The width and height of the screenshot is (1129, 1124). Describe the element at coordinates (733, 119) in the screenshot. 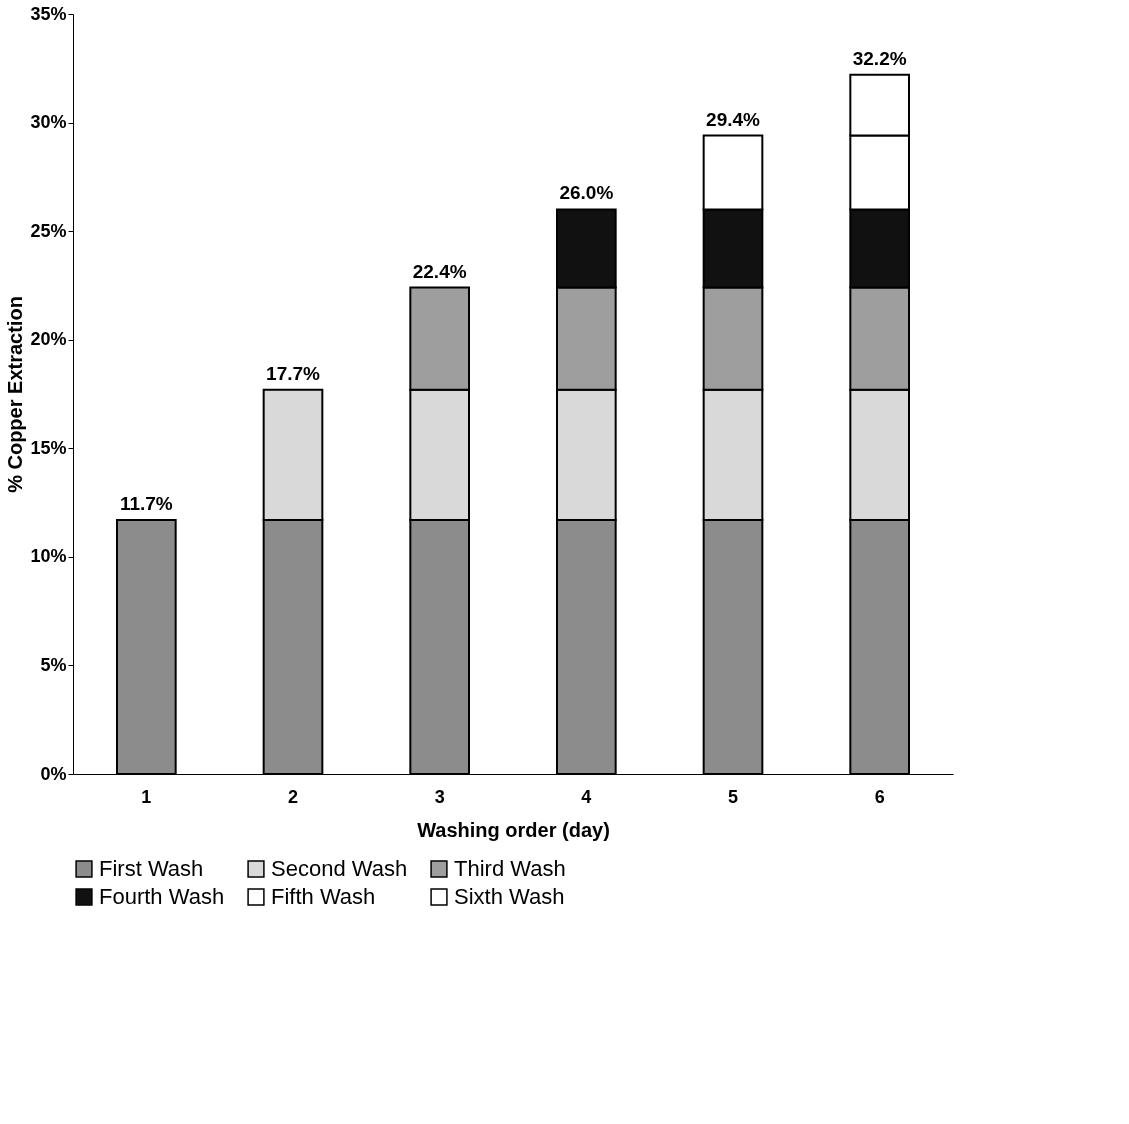

I see `total-label: 29.4%` at that location.